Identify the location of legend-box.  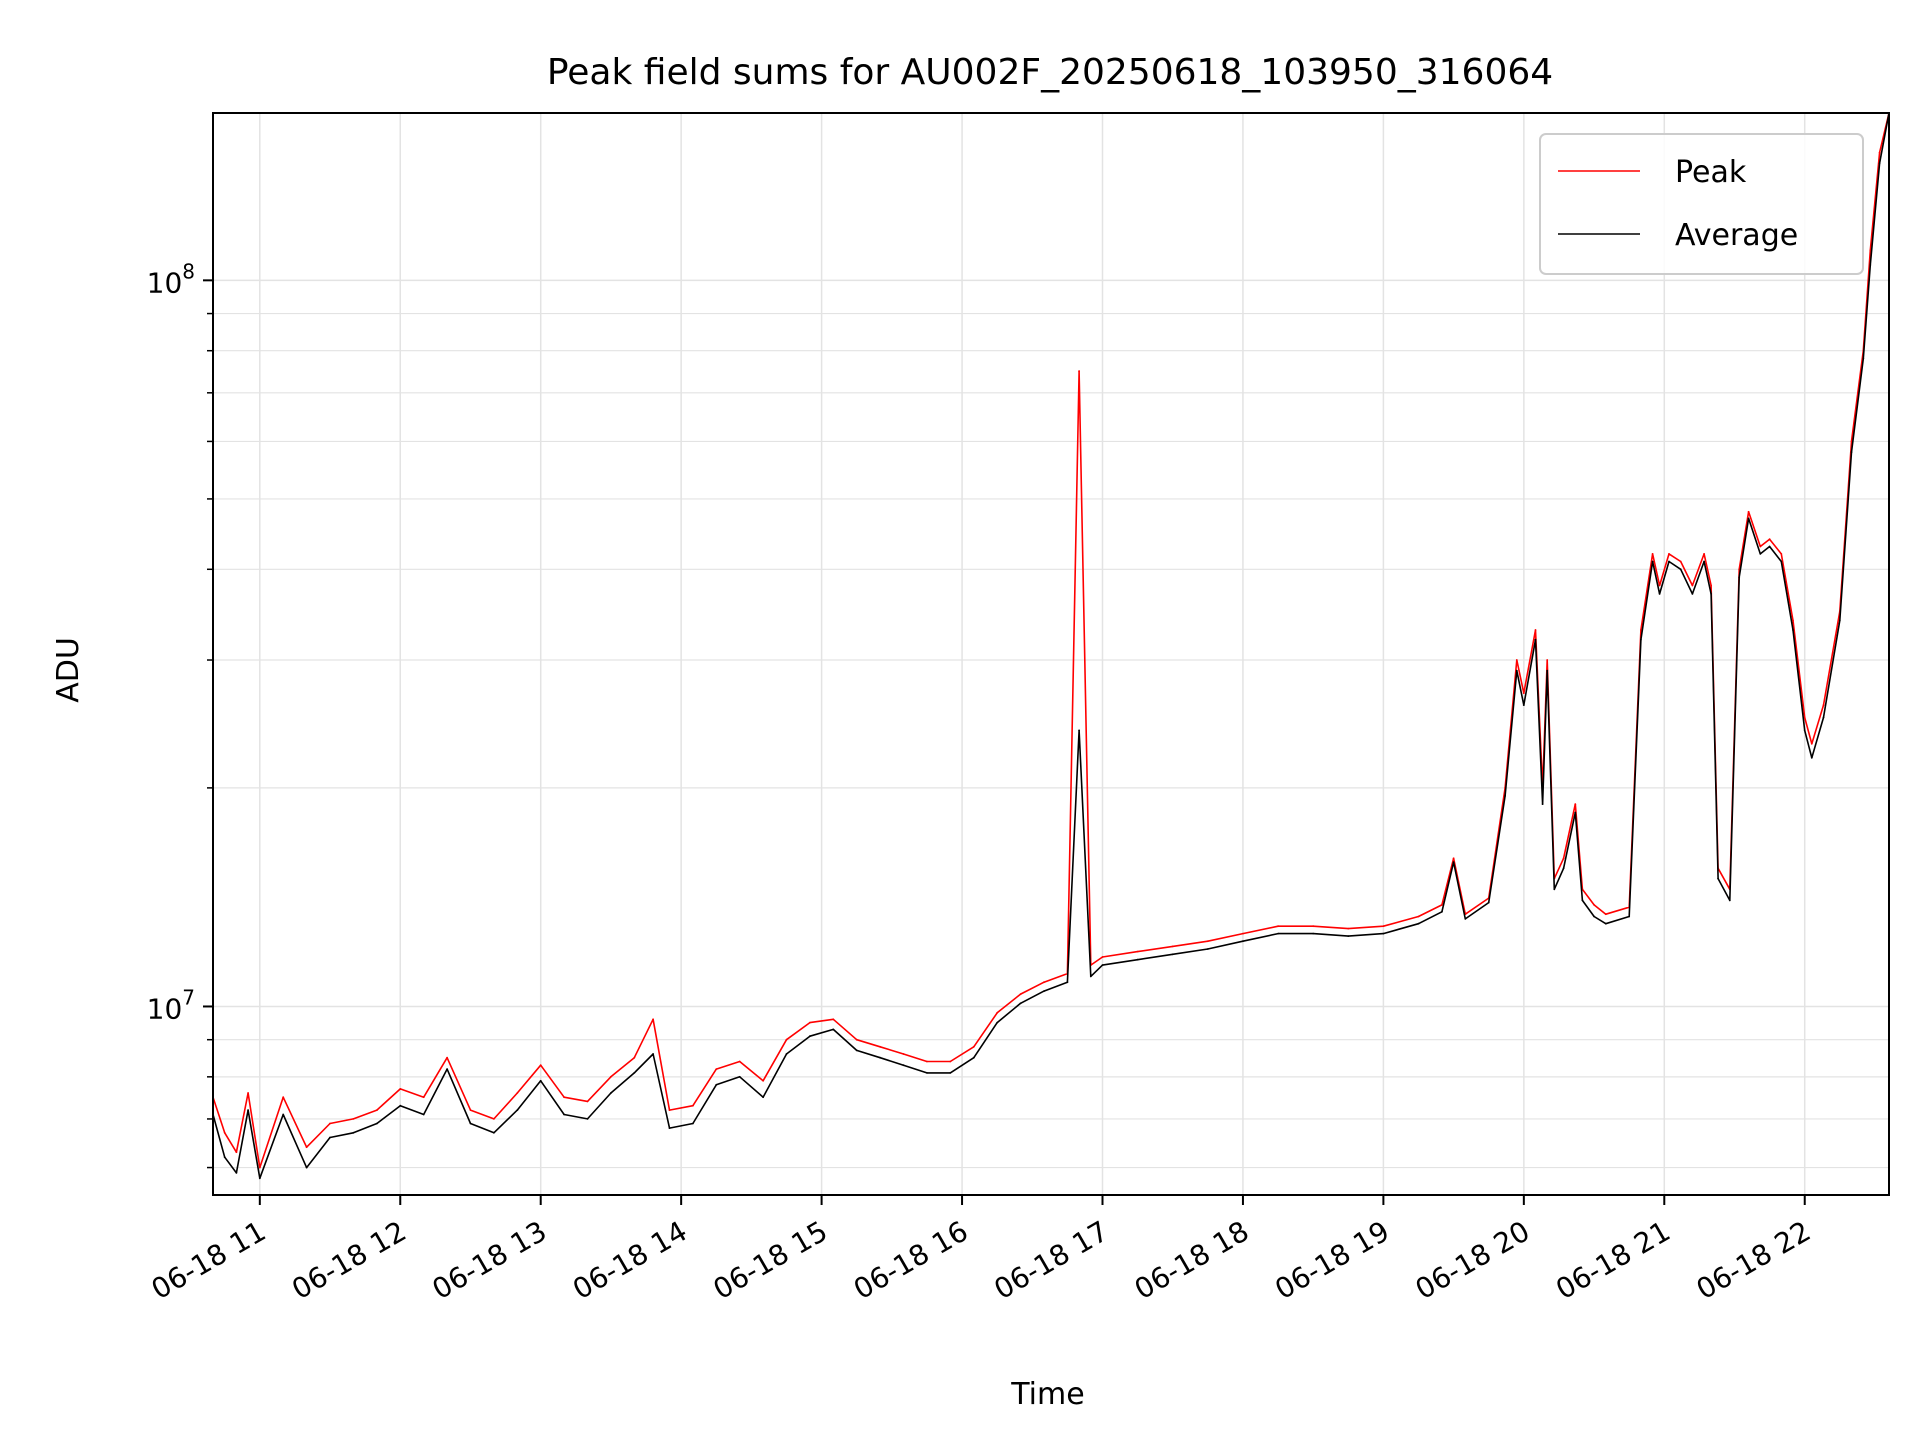
(1701, 204).